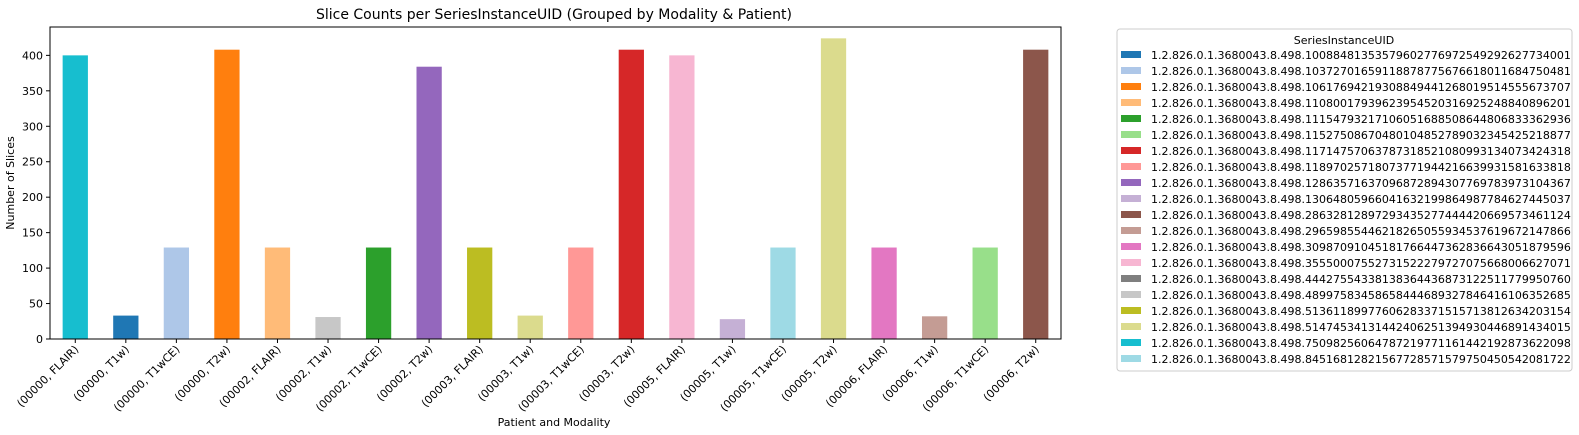 The height and width of the screenshot is (435, 1579). Describe the element at coordinates (32, 55) in the screenshot. I see `y-tick-label: 400` at that location.